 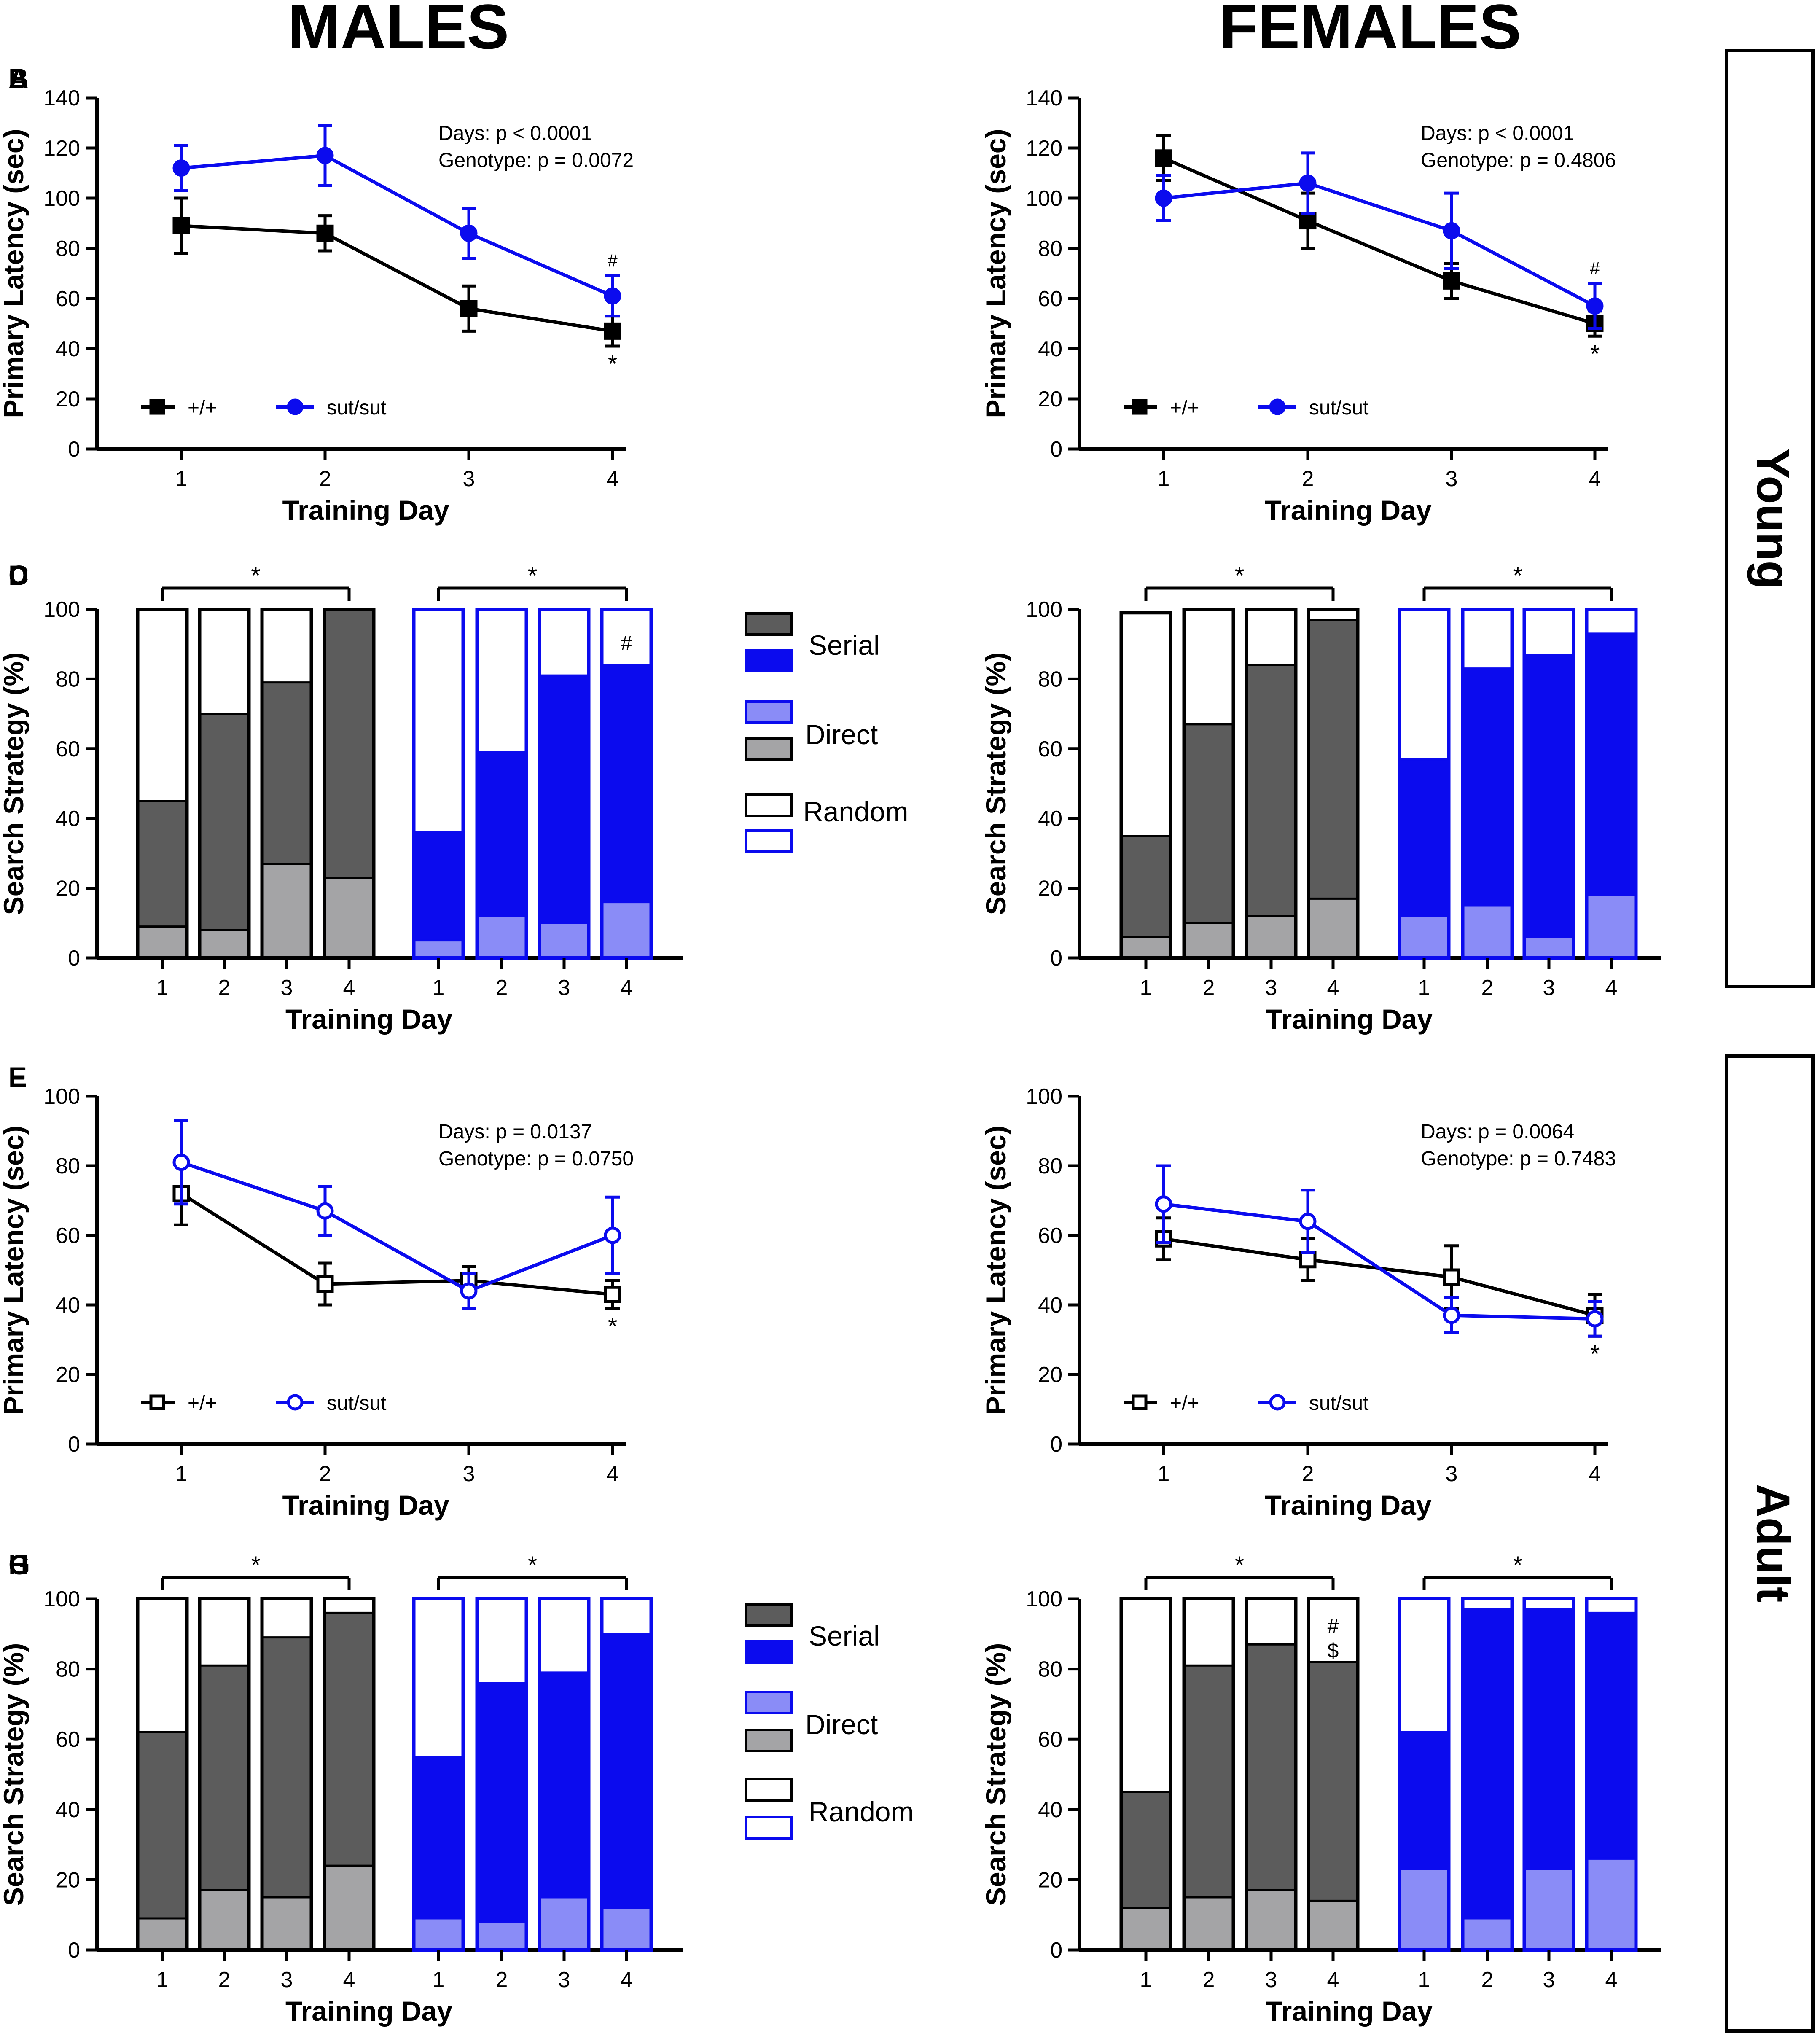 I want to click on legend-swatch-serial-wt, so click(x=769, y=1615).